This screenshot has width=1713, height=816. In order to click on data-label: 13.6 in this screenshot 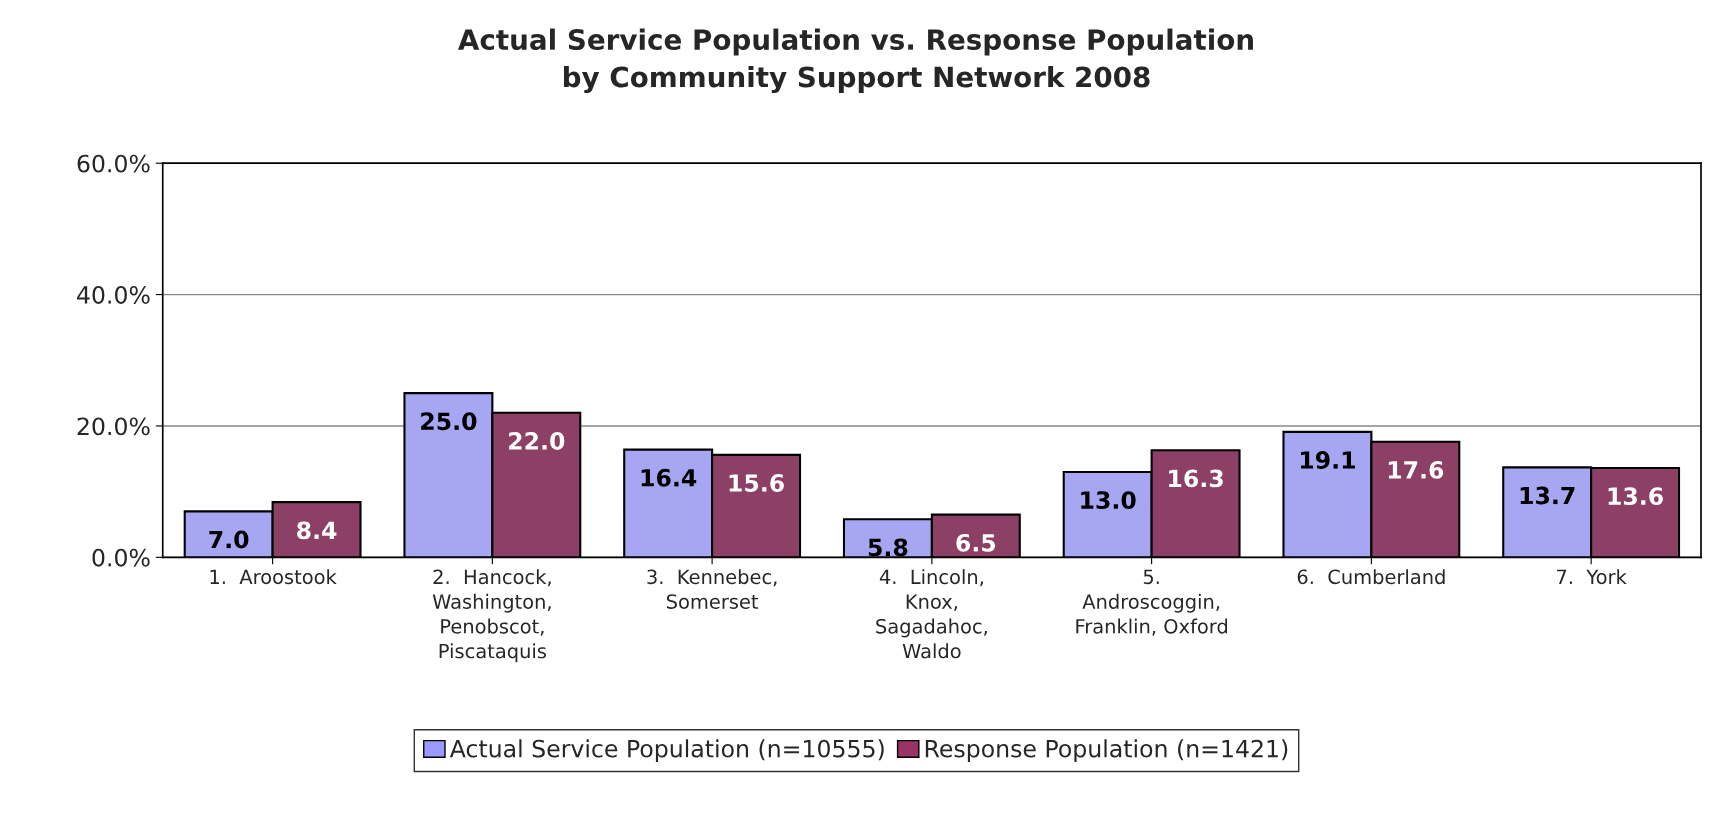, I will do `click(1635, 496)`.